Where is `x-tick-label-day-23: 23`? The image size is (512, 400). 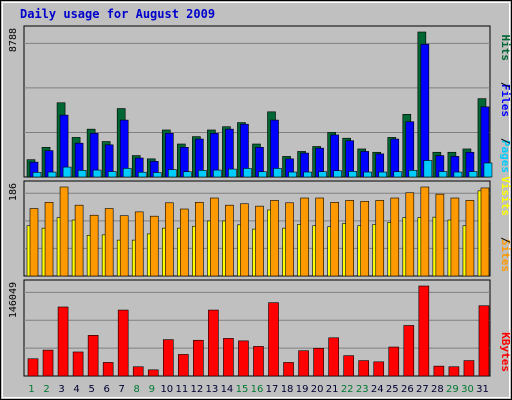 x-tick-label-day-23: 23 is located at coordinates (362, 389).